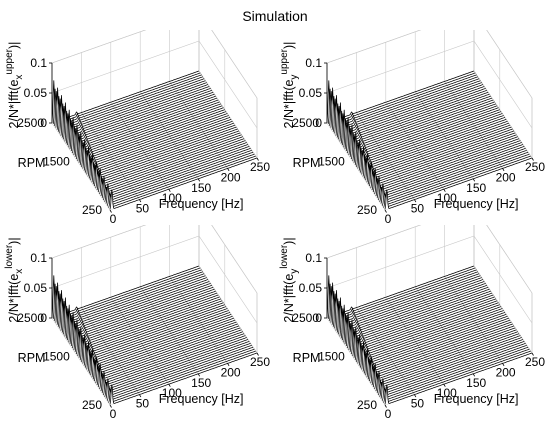 Image resolution: width=550 pixels, height=425 pixels. I want to click on z-axis-label: 2/N*|fft(exupper)|, so click(14, 85).